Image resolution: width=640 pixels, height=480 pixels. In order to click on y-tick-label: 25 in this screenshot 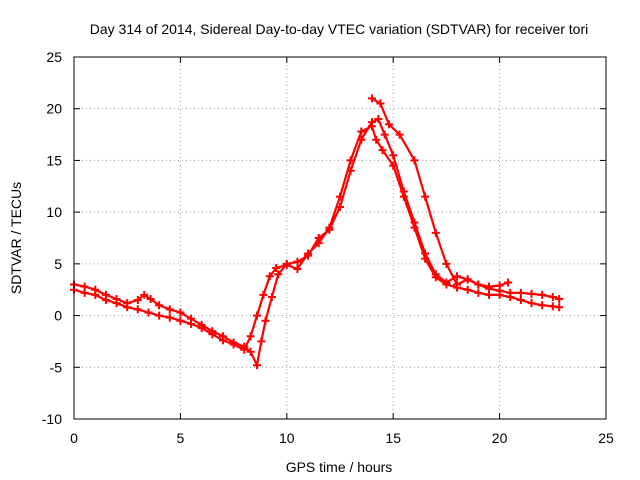, I will do `click(54, 57)`.